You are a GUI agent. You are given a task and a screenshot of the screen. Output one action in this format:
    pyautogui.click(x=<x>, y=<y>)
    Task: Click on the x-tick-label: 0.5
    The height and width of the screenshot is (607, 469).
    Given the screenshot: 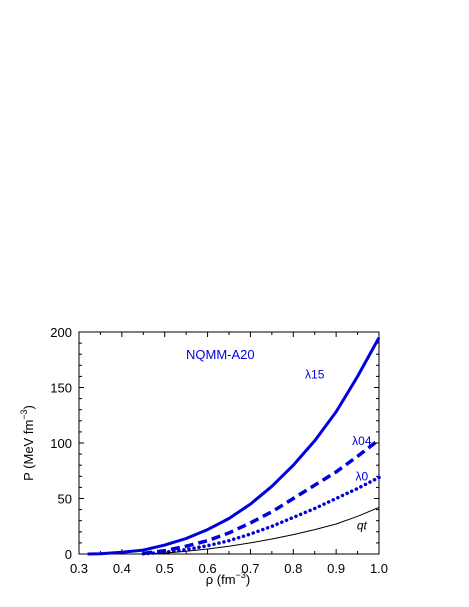 What is the action you would take?
    pyautogui.click(x=165, y=568)
    